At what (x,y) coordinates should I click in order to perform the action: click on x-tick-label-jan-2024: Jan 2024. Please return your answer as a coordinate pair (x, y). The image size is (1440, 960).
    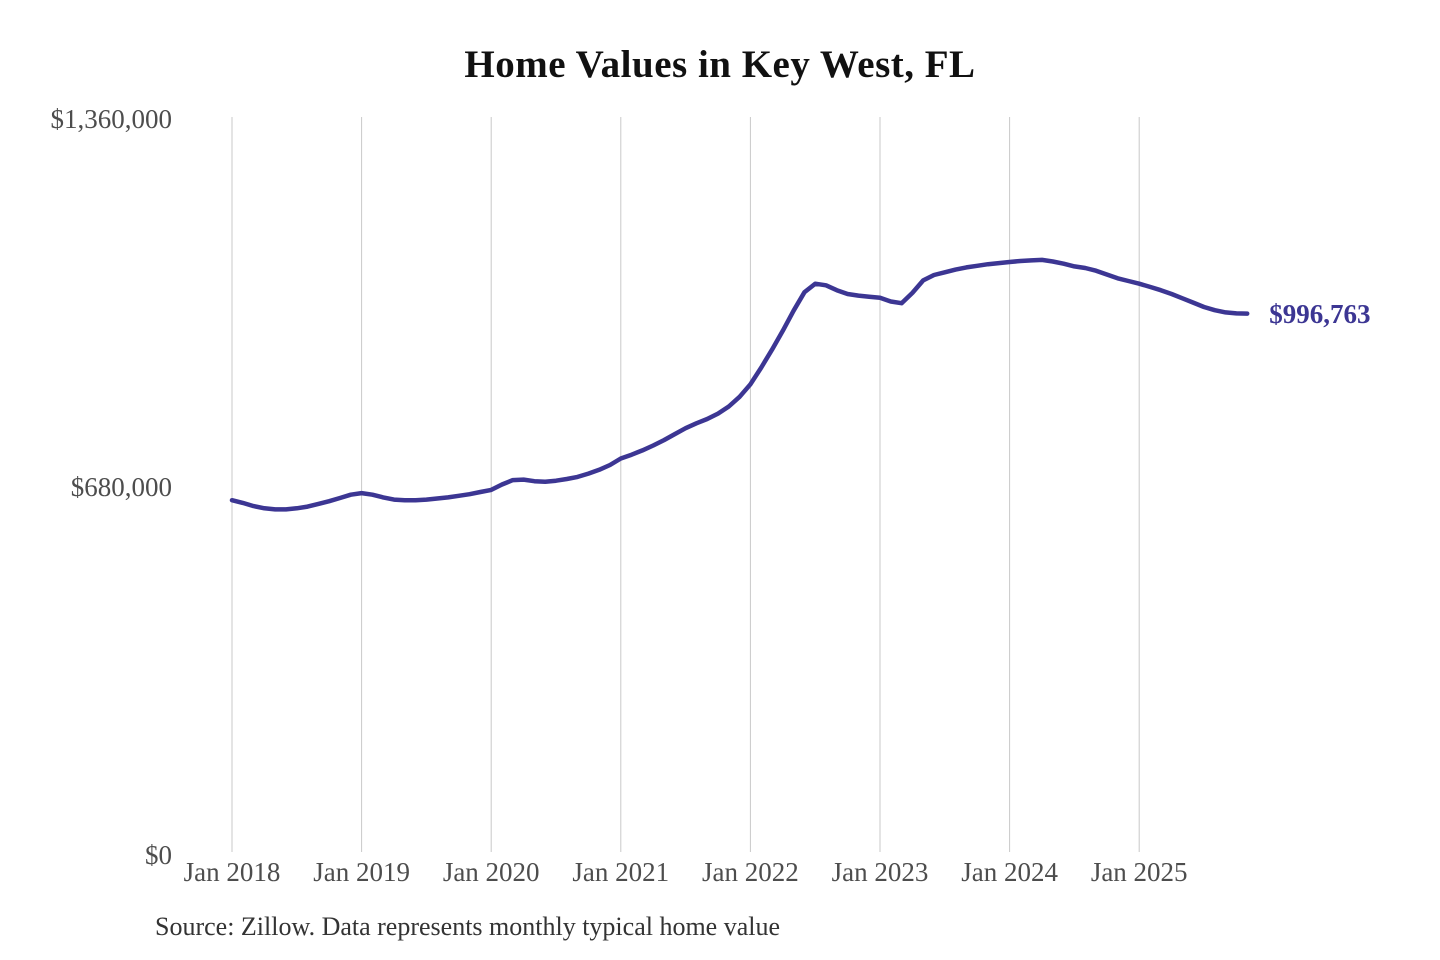
    Looking at the image, I should click on (1009, 872).